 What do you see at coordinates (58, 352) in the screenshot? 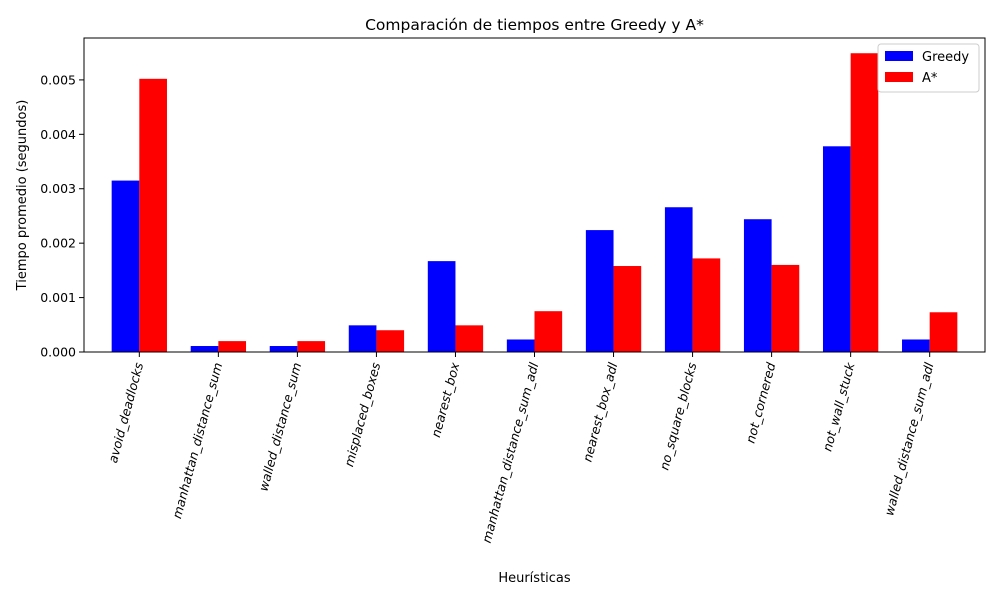
I see `y-tick-label: 0.000` at bounding box center [58, 352].